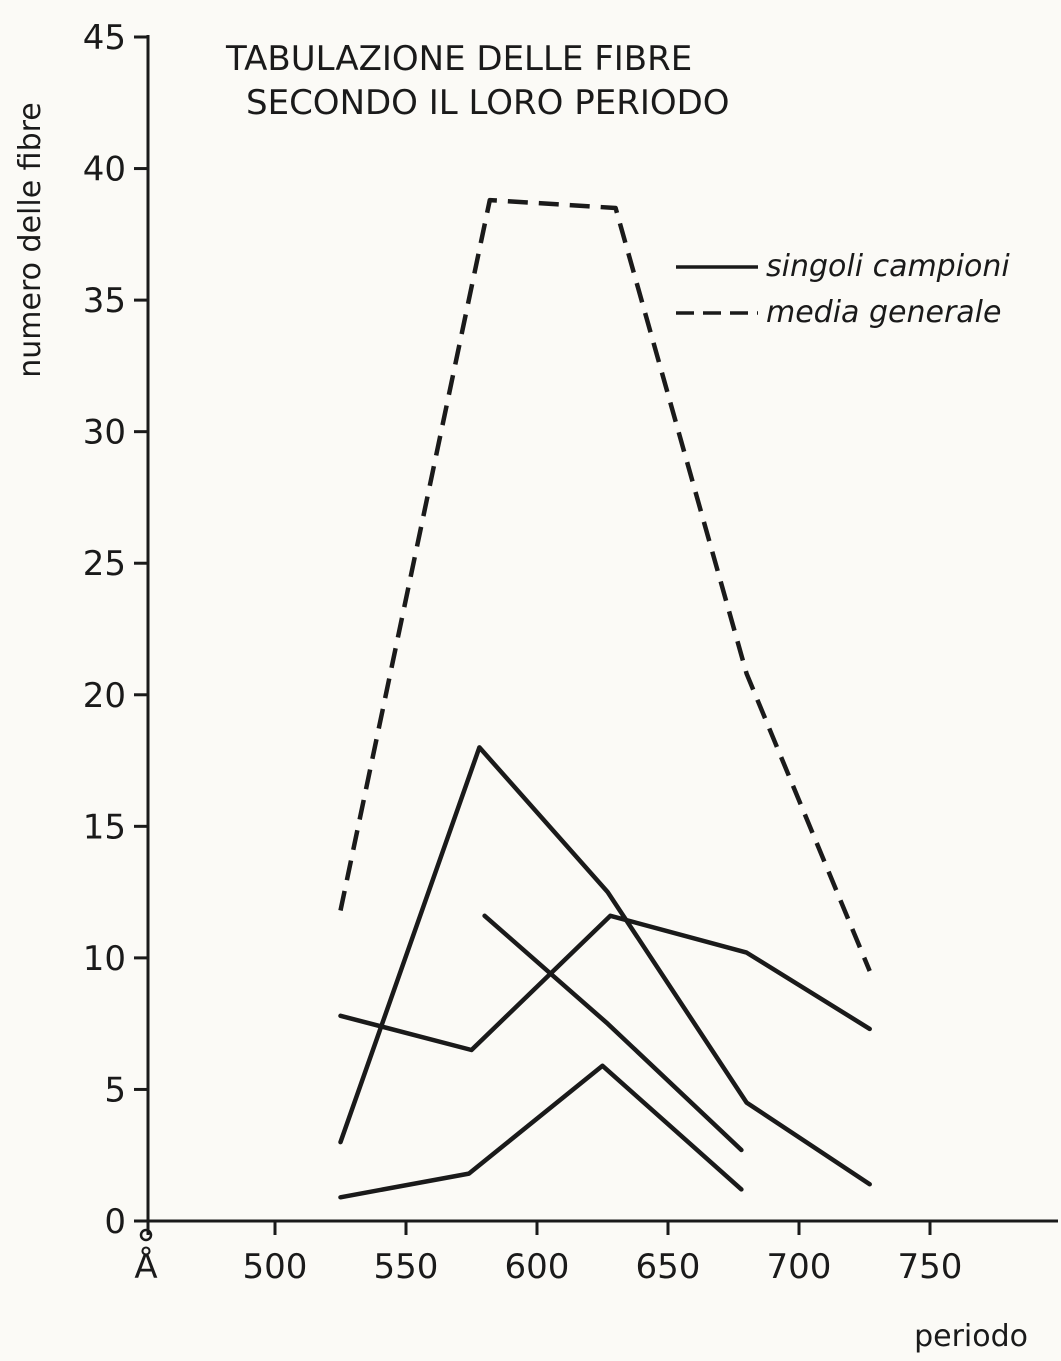 This screenshot has height=1361, width=1061. Describe the element at coordinates (971, 1336) in the screenshot. I see `x-axis-label: periodo` at that location.